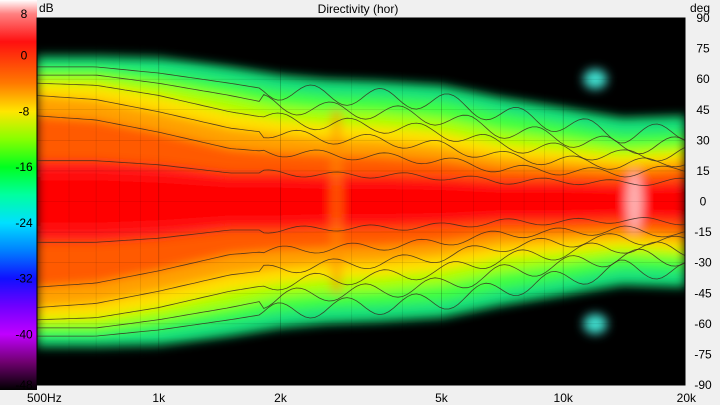 The height and width of the screenshot is (405, 720). Describe the element at coordinates (703, 18) in the screenshot. I see `y-tick-label: 90` at that location.